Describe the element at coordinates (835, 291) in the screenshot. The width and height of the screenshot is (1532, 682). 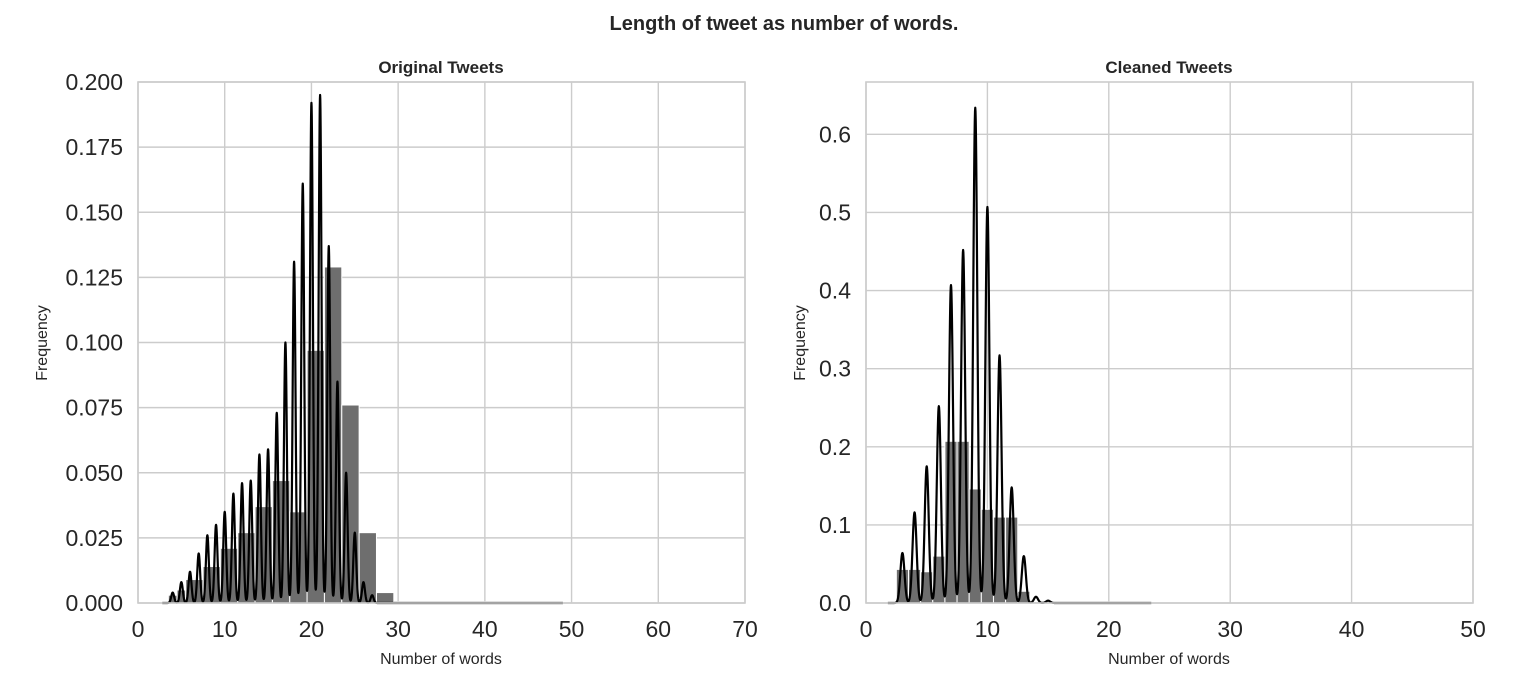
I see `y-tick-label: 0.4` at that location.